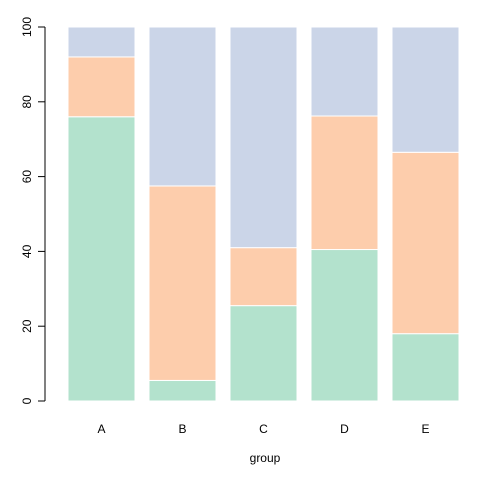 This screenshot has height=480, width=480. What do you see at coordinates (27, 27) in the screenshot?
I see `y-tick-label-100: 100` at bounding box center [27, 27].